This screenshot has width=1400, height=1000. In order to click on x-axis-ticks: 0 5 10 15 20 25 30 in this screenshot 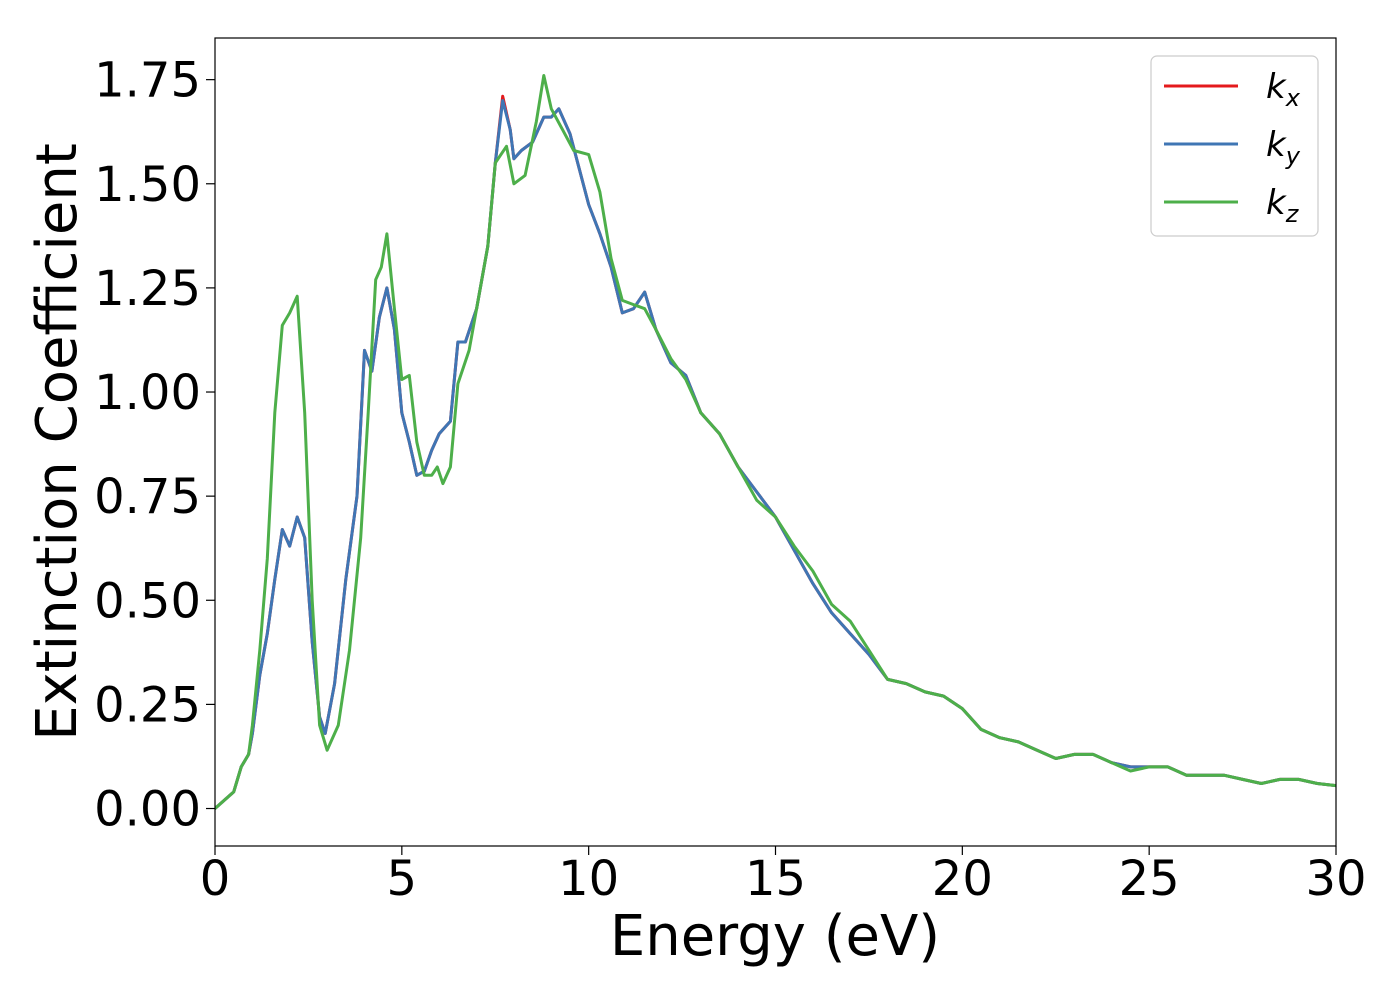, I will do `click(783, 876)`.